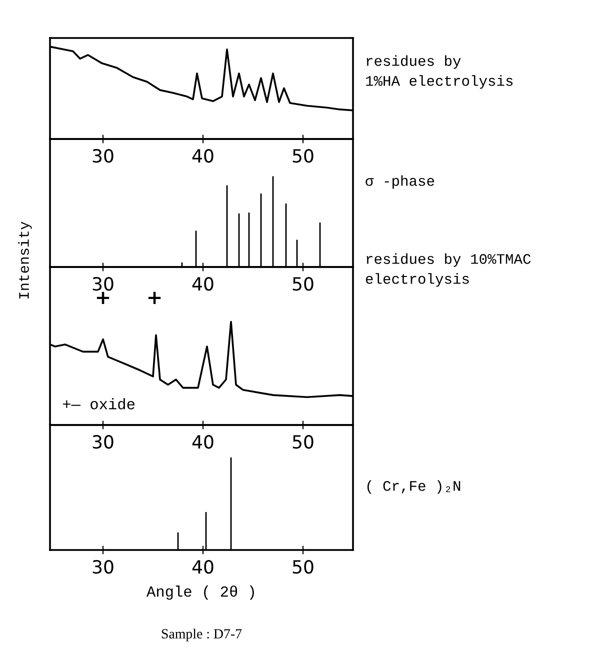 This screenshot has width=602, height=668. Describe the element at coordinates (400, 182) in the screenshot. I see `text: σ -phase` at that location.